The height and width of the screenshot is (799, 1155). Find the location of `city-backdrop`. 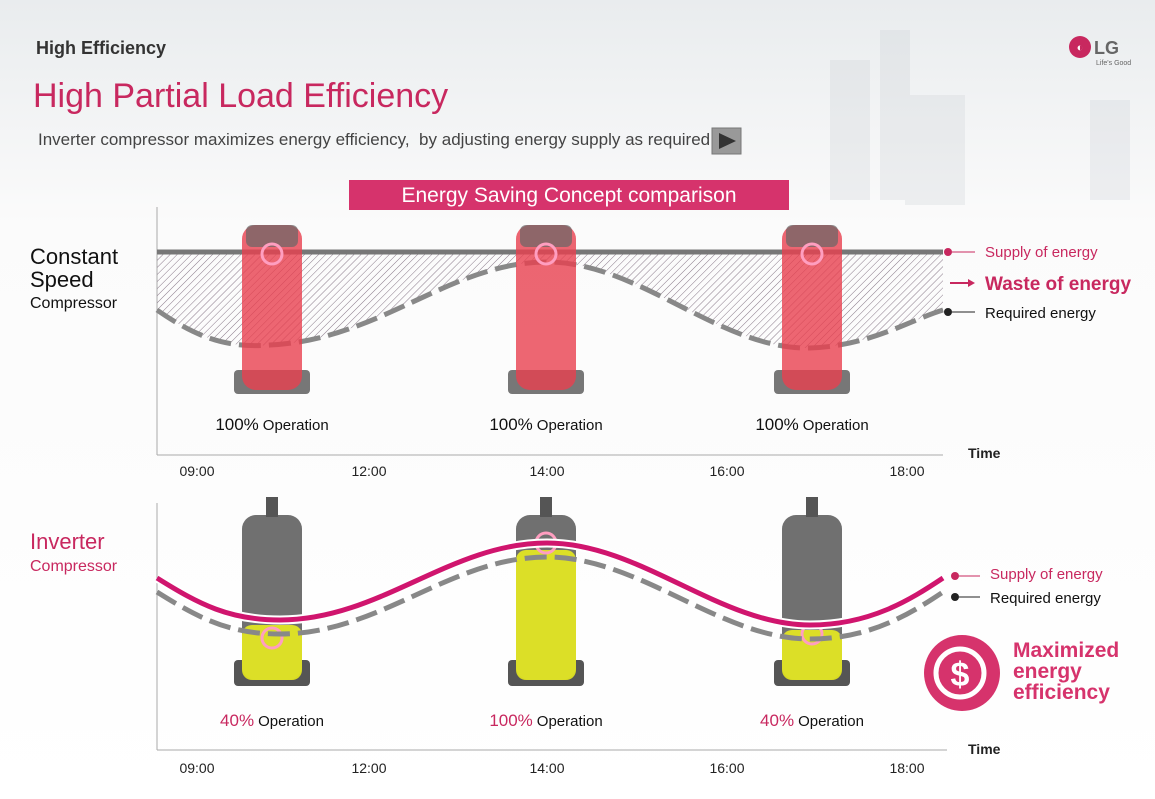

city-backdrop is located at coordinates (980, 117).